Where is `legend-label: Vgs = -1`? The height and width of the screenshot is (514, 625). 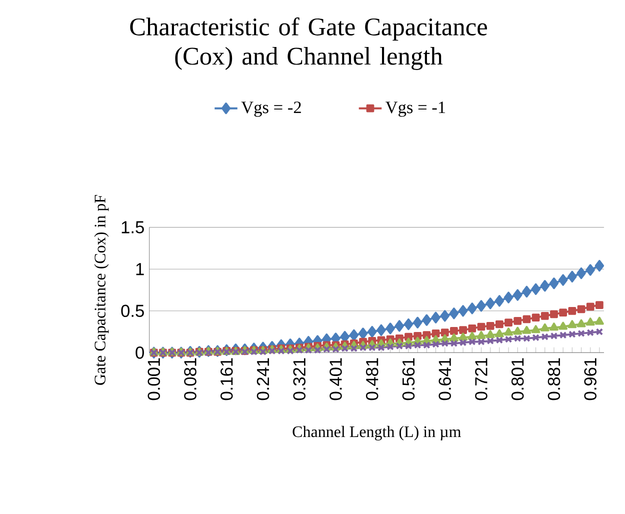 legend-label: Vgs = -1 is located at coordinates (415, 109).